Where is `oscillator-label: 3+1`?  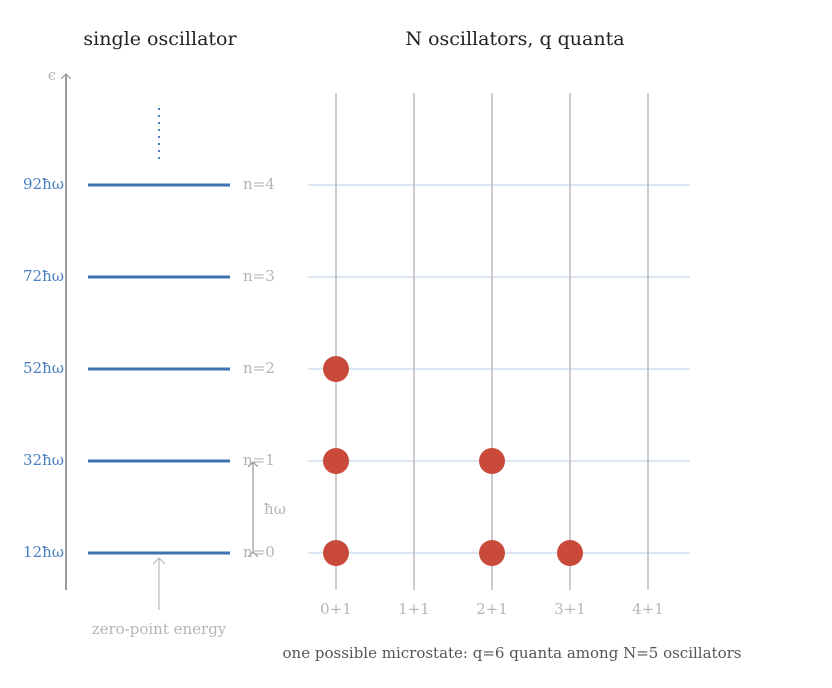 oscillator-label: 3+1 is located at coordinates (570, 609).